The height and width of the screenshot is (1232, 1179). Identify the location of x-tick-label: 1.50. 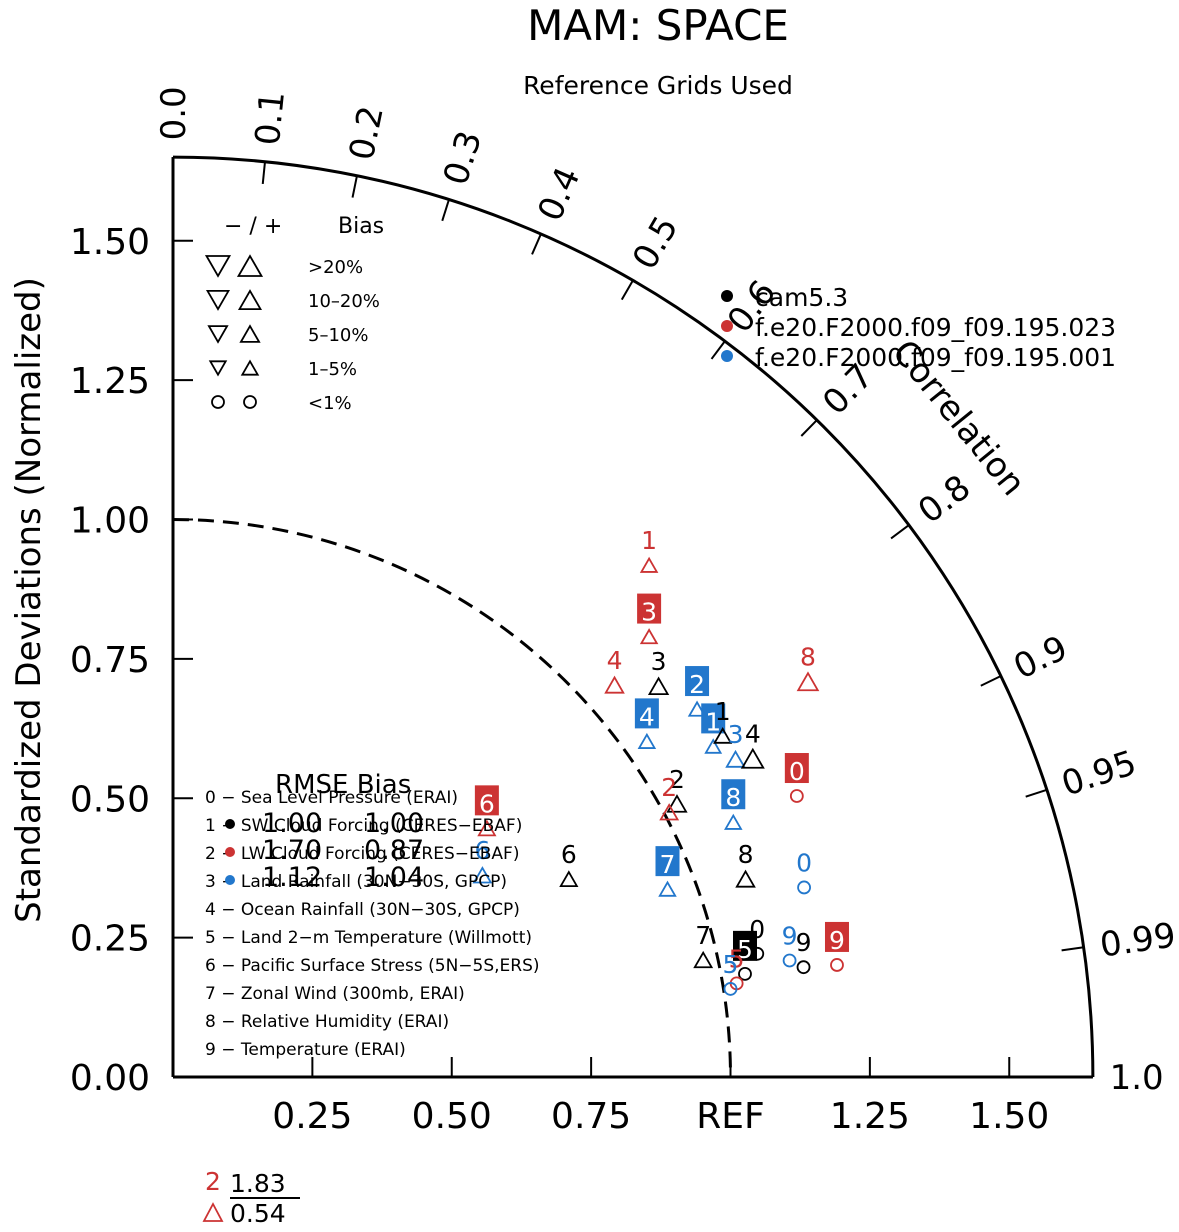
(1009, 1116).